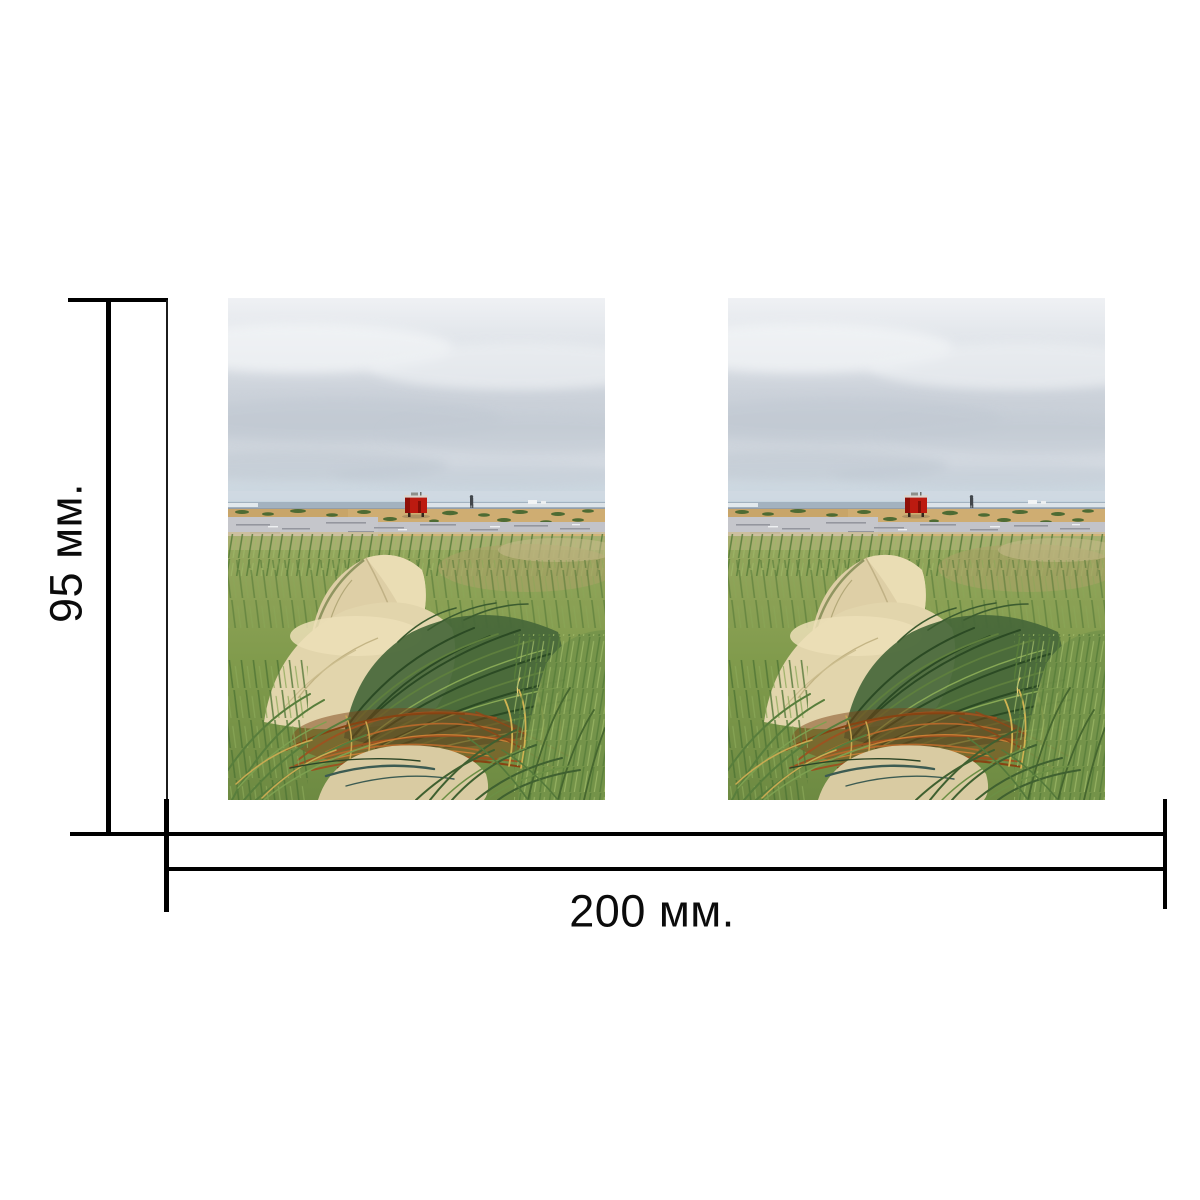  I want to click on photo-left, so click(416, 549).